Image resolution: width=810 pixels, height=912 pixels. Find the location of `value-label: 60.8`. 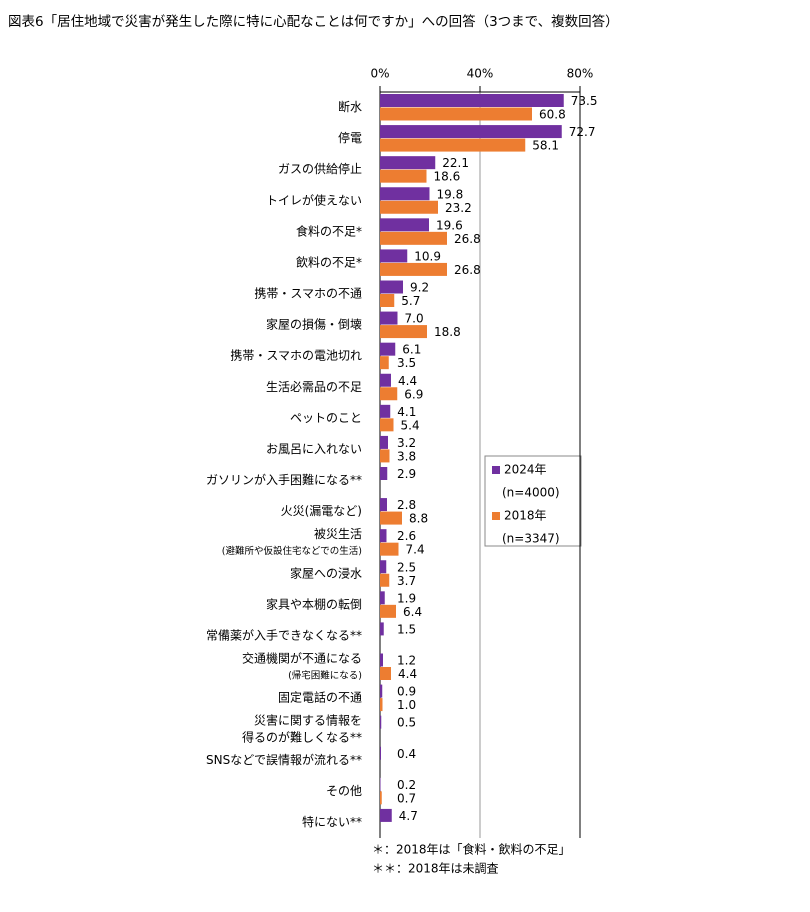

value-label: 60.8 is located at coordinates (552, 115).